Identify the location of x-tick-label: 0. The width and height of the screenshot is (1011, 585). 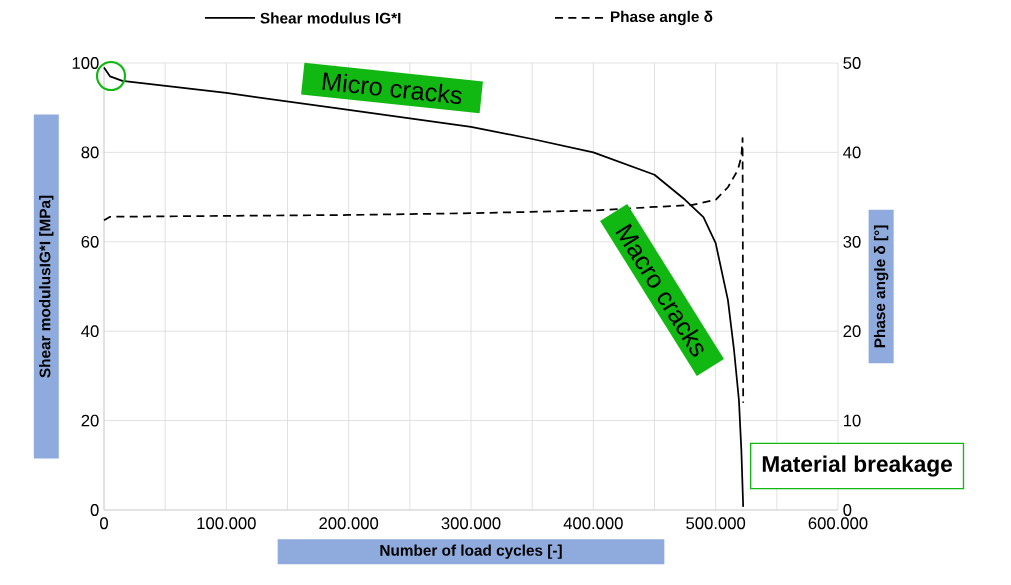
(104, 523).